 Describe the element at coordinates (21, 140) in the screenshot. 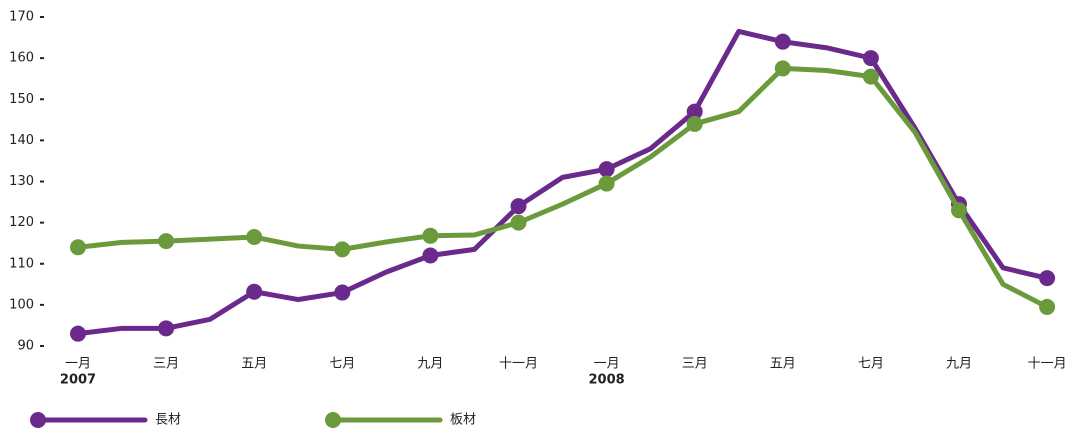

I see `y-tick-label: 140` at that location.